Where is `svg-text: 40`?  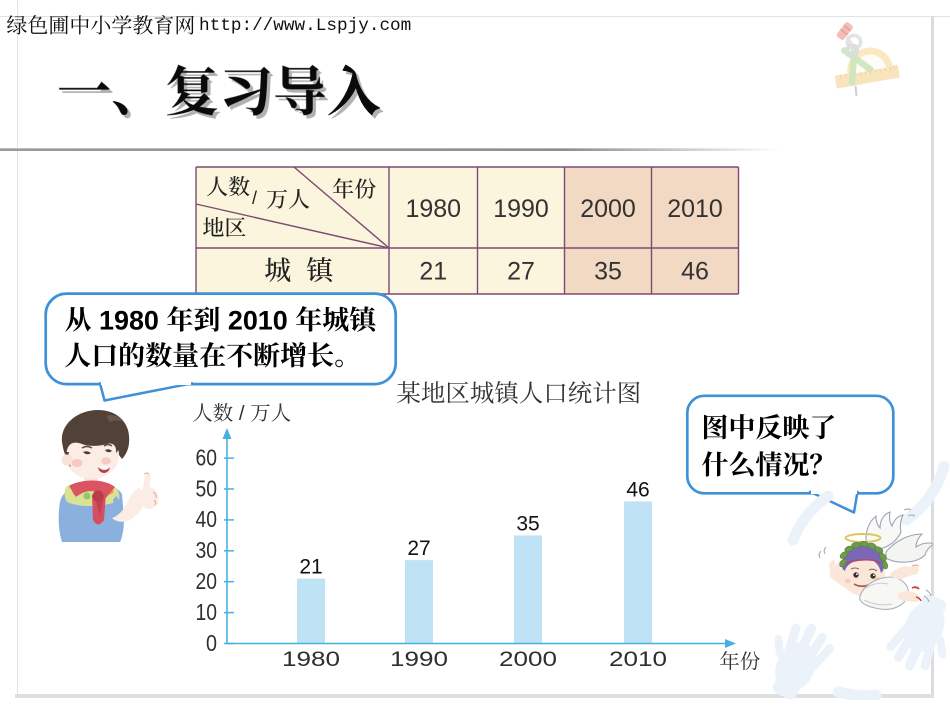 svg-text: 40 is located at coordinates (207, 519).